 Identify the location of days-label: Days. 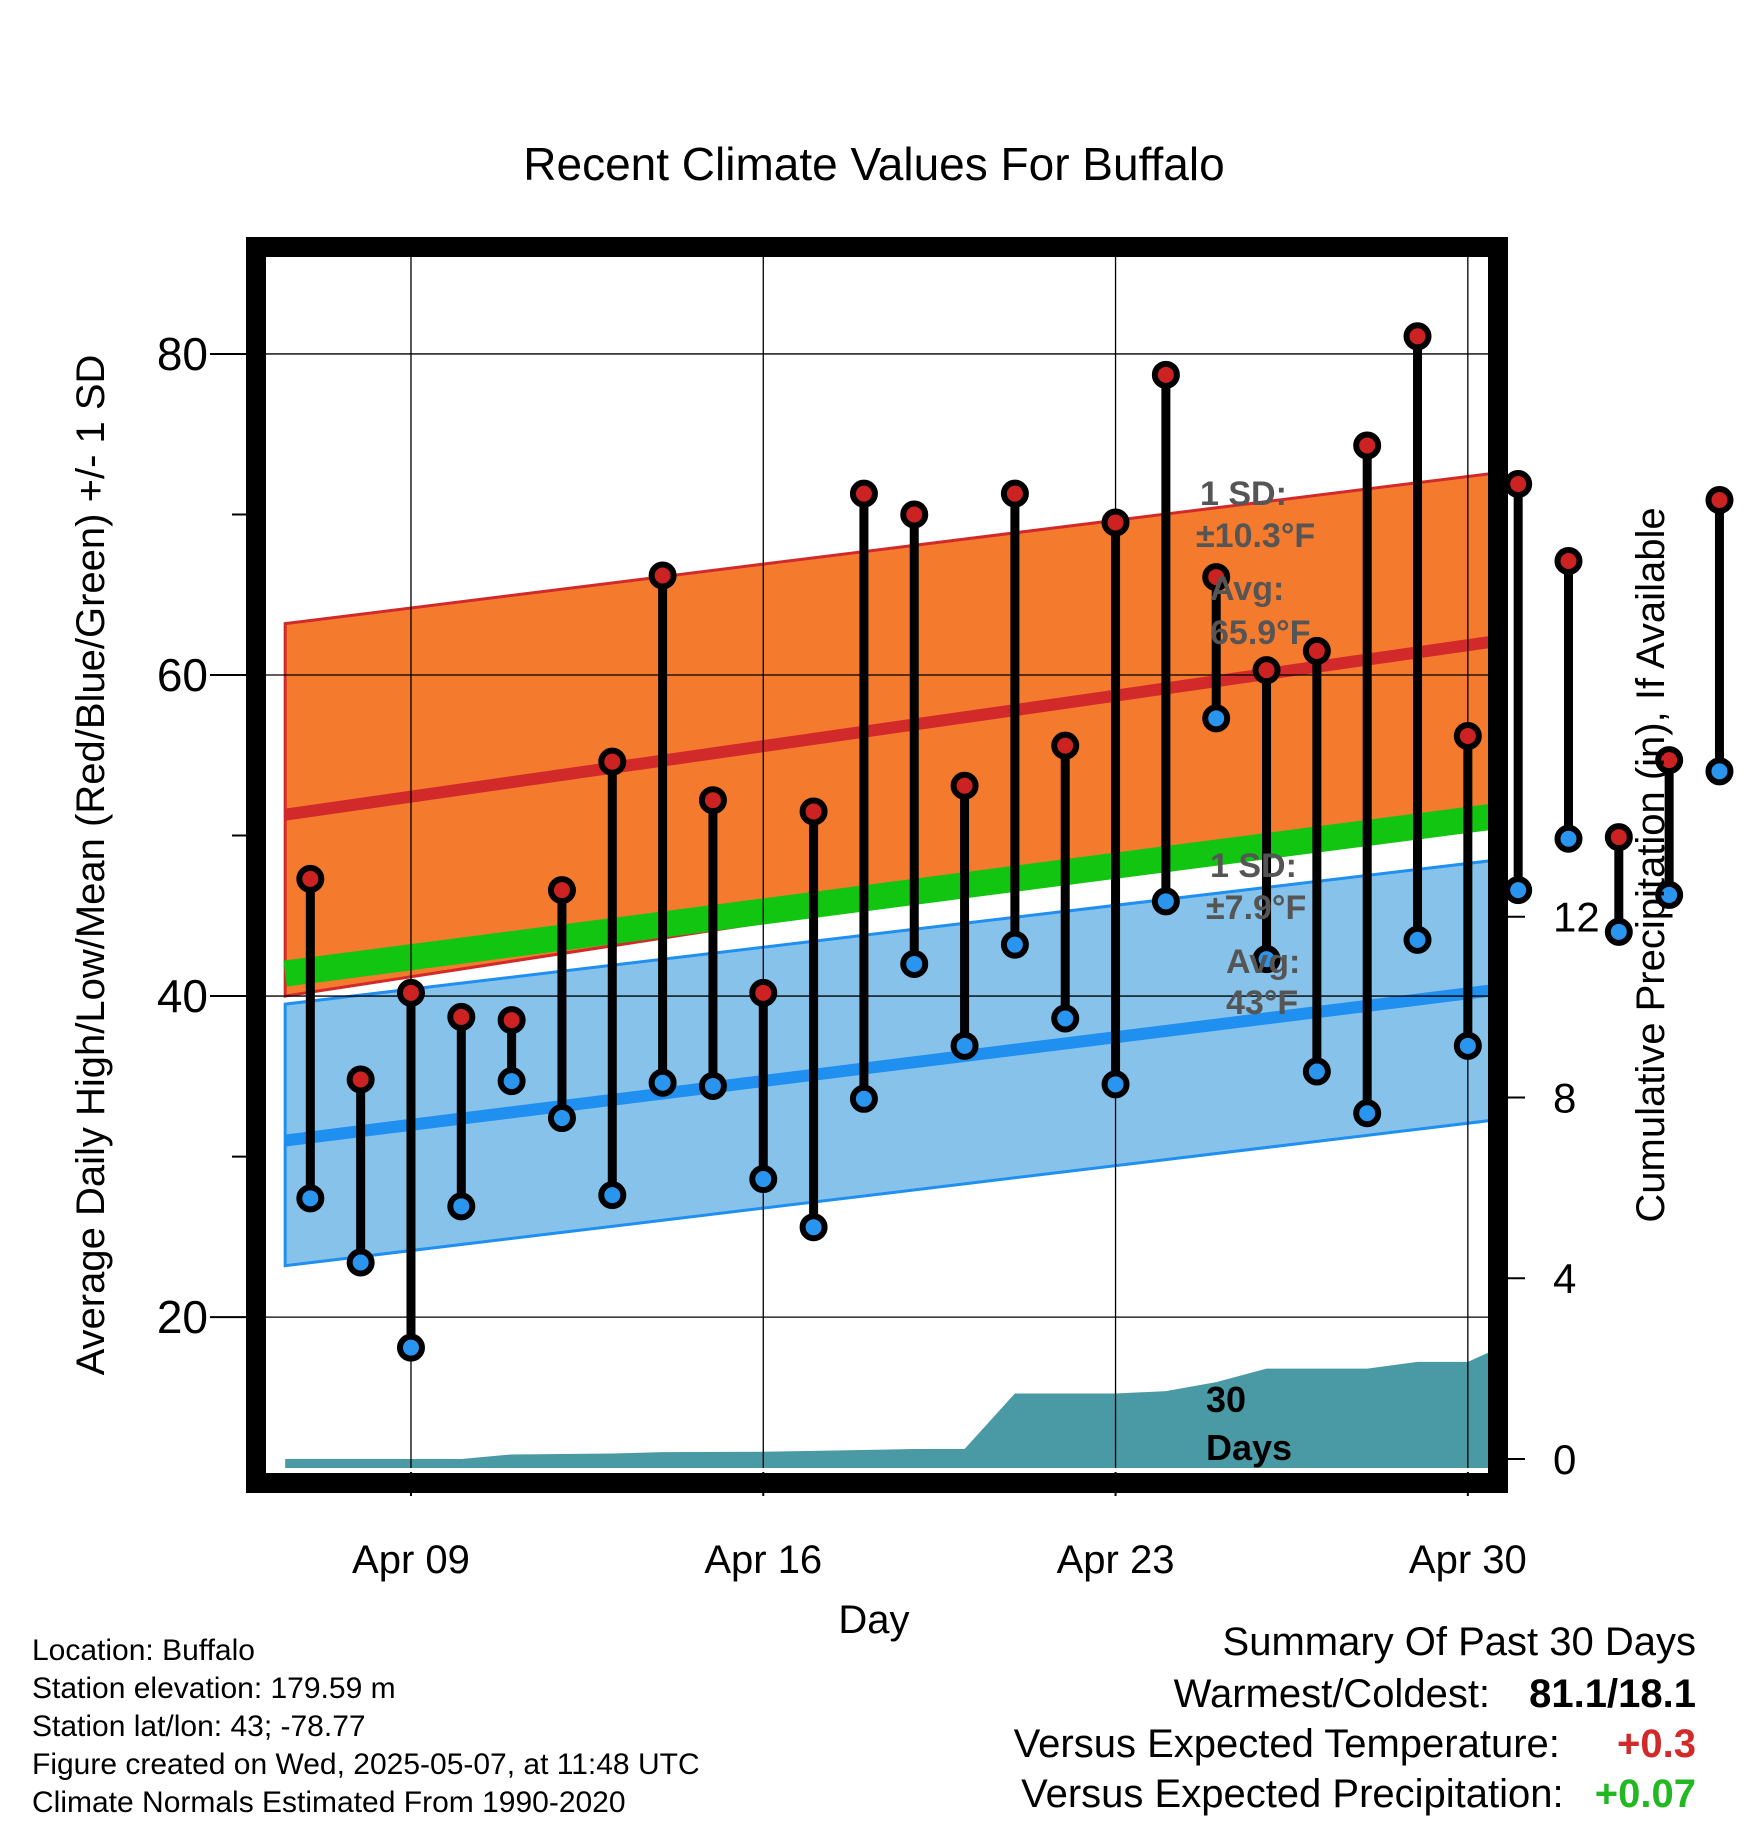
(1249, 1447).